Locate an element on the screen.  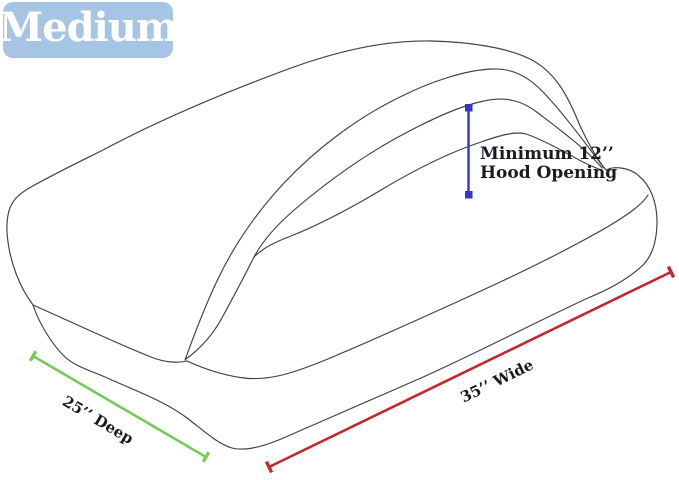
hood-opening-measure-endpoint-bottom is located at coordinates (469, 195).